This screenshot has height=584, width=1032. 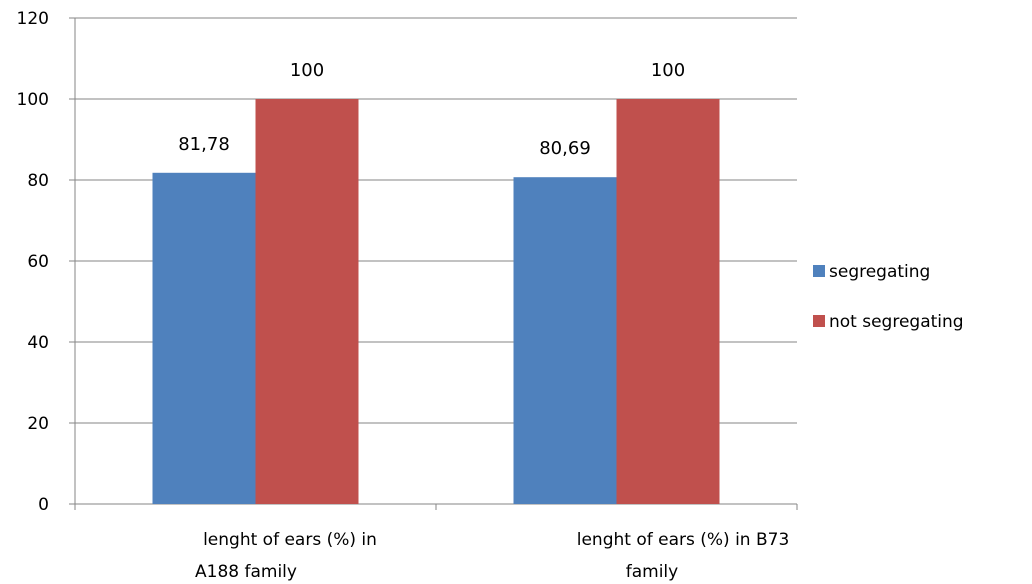 I want to click on y-tick-label: 80, so click(x=38, y=181).